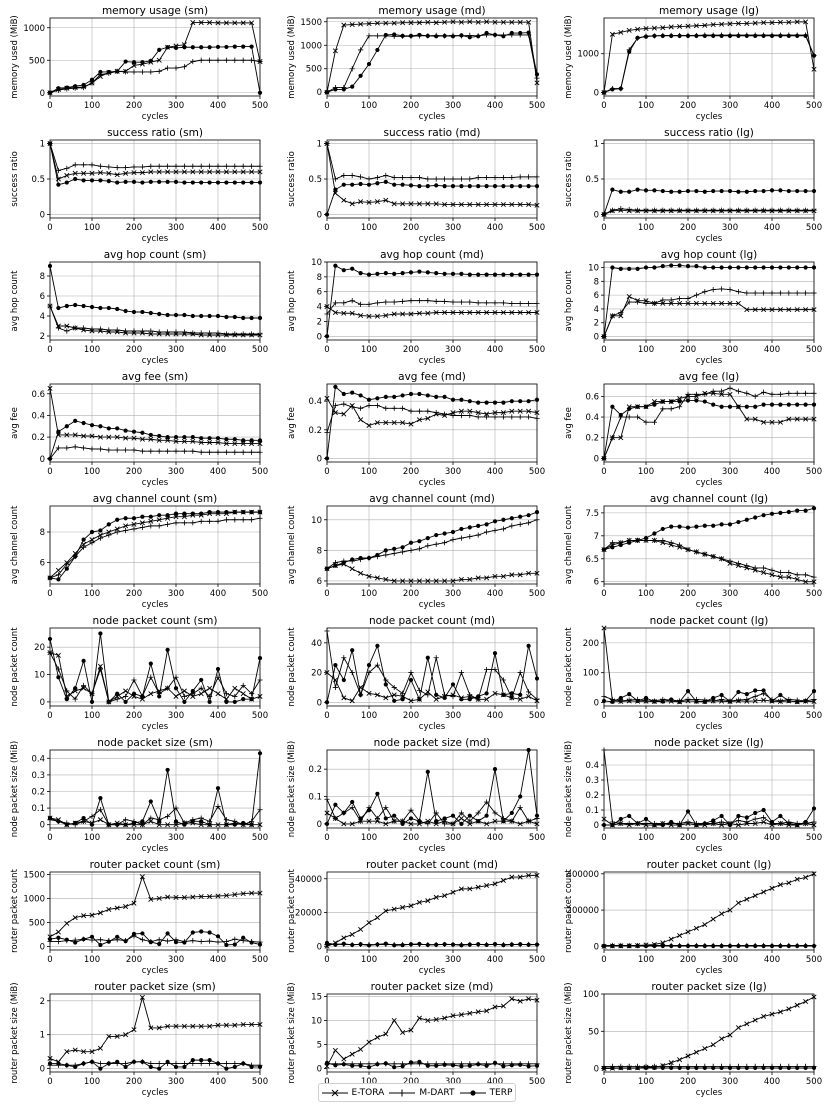 The image size is (831, 1105). I want to click on y-tick-label: 0.2, so click(592, 796).